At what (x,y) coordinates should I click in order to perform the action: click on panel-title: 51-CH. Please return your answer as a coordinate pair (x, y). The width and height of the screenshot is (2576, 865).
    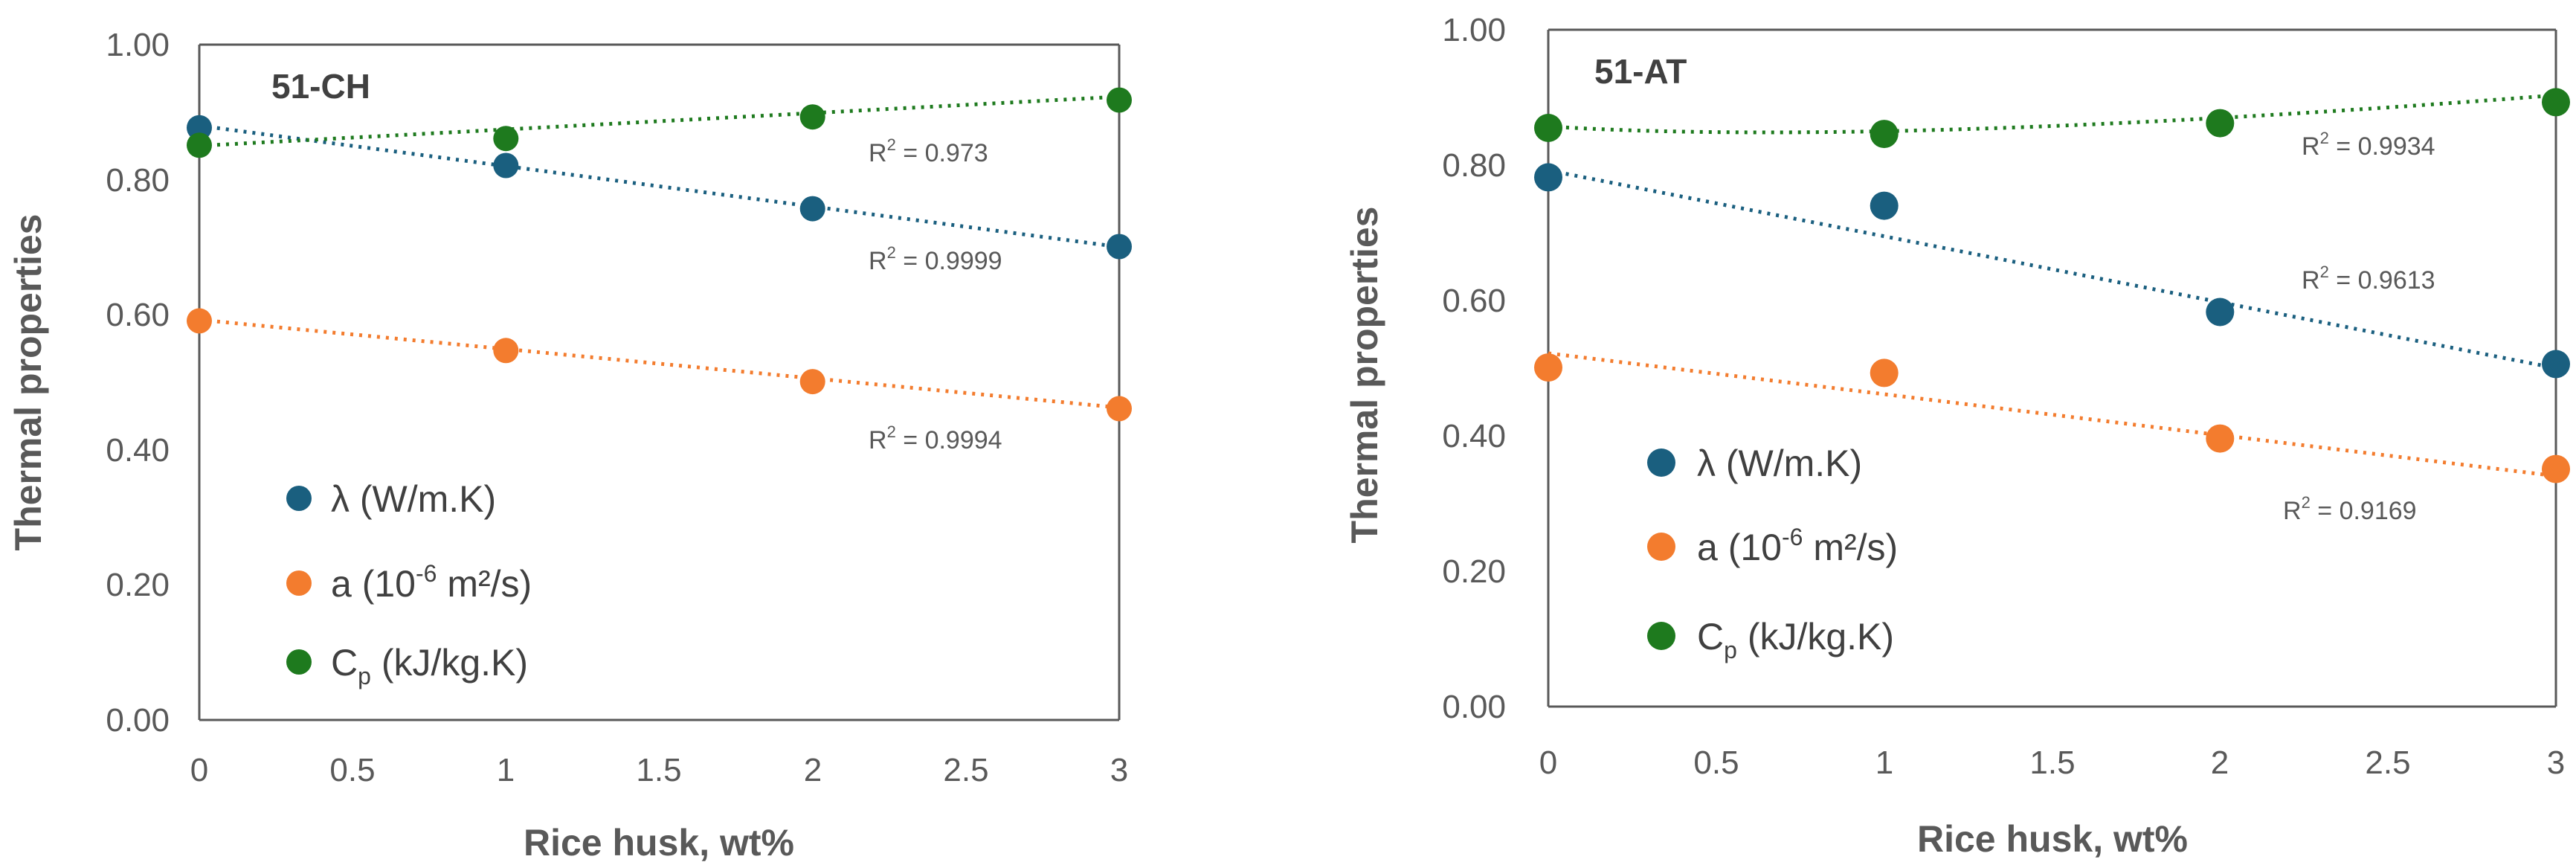
    Looking at the image, I should click on (320, 86).